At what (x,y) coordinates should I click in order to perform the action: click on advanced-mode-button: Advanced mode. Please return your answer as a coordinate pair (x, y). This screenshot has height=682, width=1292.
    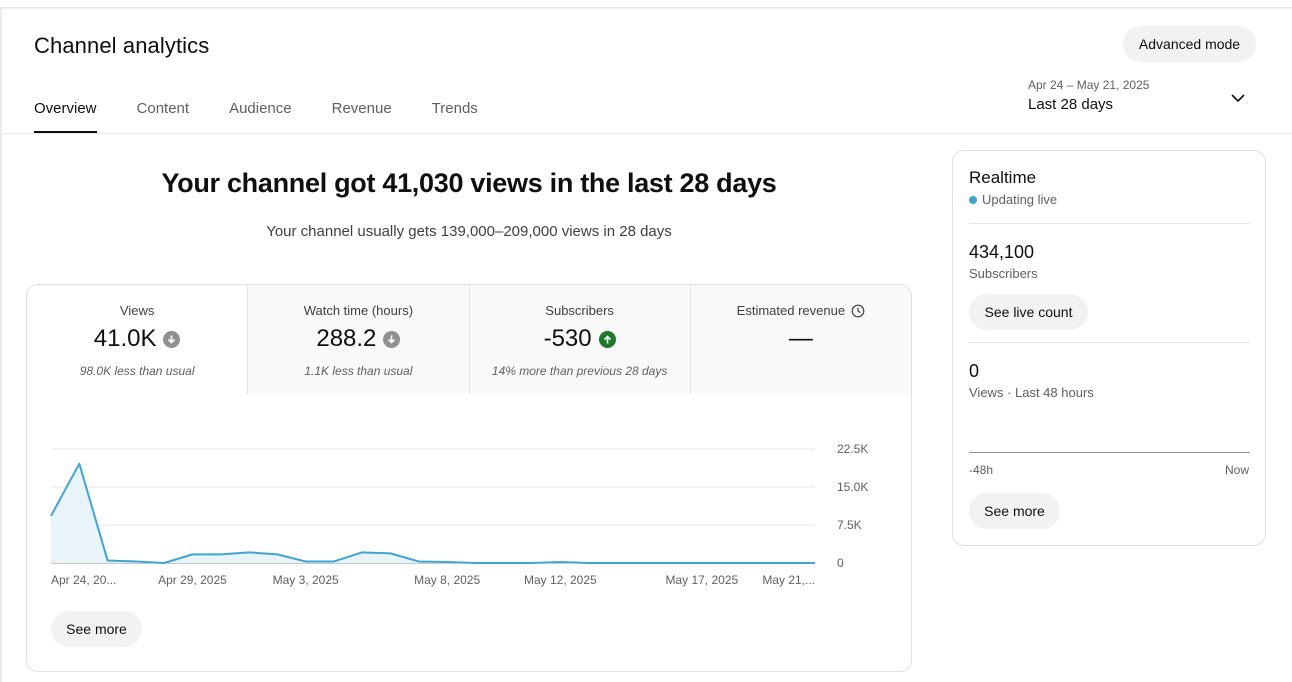
    Looking at the image, I should click on (1189, 44).